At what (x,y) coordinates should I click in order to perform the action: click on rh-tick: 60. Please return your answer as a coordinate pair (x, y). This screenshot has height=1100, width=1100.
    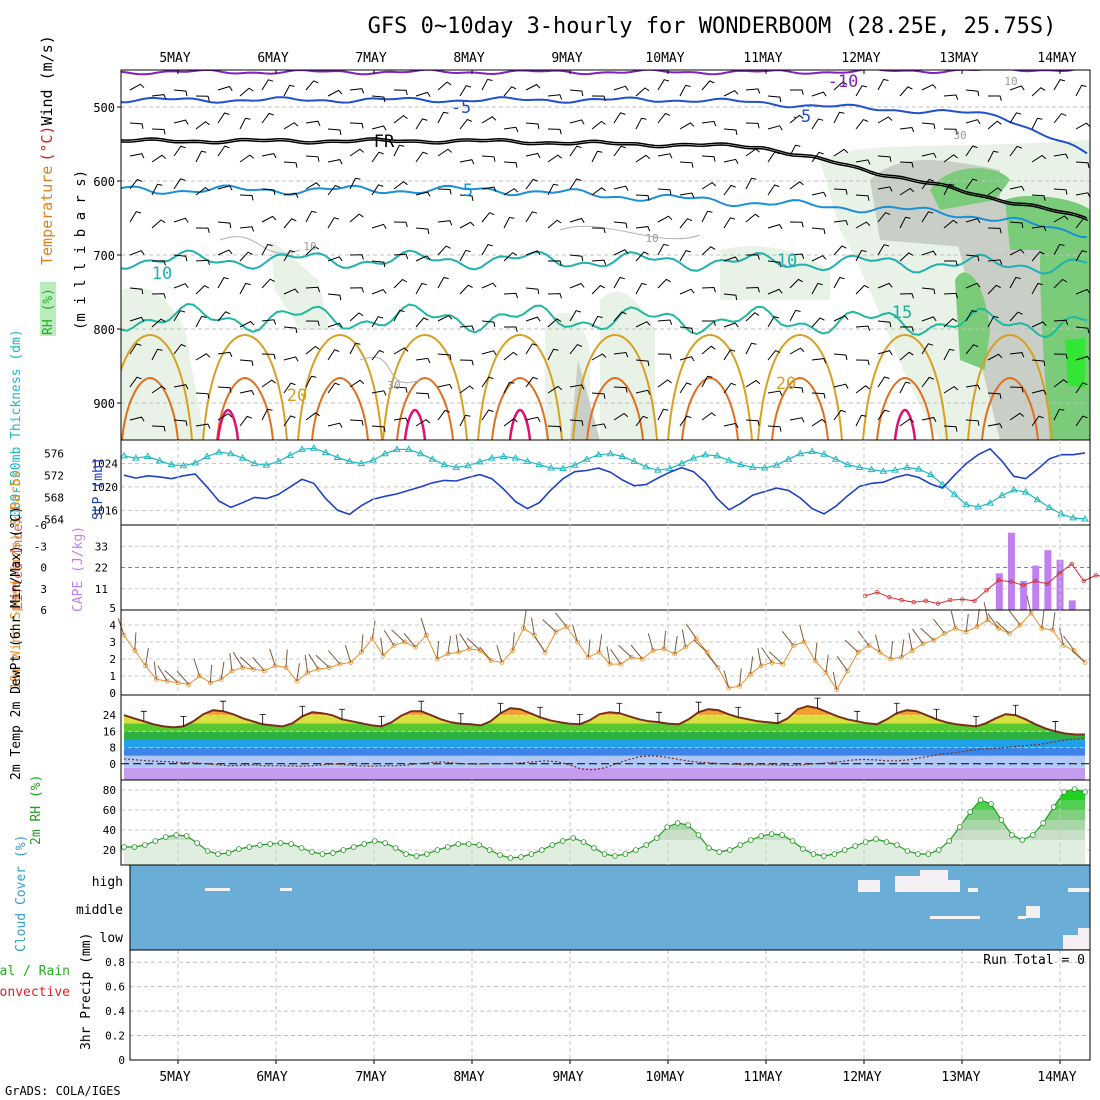
    Looking at the image, I should click on (109, 810).